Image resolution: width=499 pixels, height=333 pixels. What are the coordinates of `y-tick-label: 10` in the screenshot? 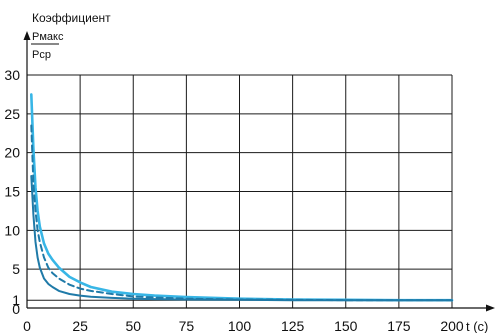 It's located at (12, 230).